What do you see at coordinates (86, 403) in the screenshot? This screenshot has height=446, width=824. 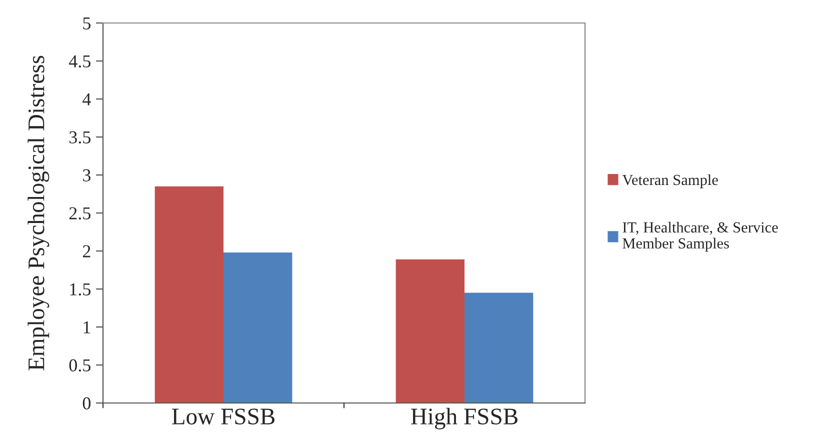 I see `y-tick-label: 0` at bounding box center [86, 403].